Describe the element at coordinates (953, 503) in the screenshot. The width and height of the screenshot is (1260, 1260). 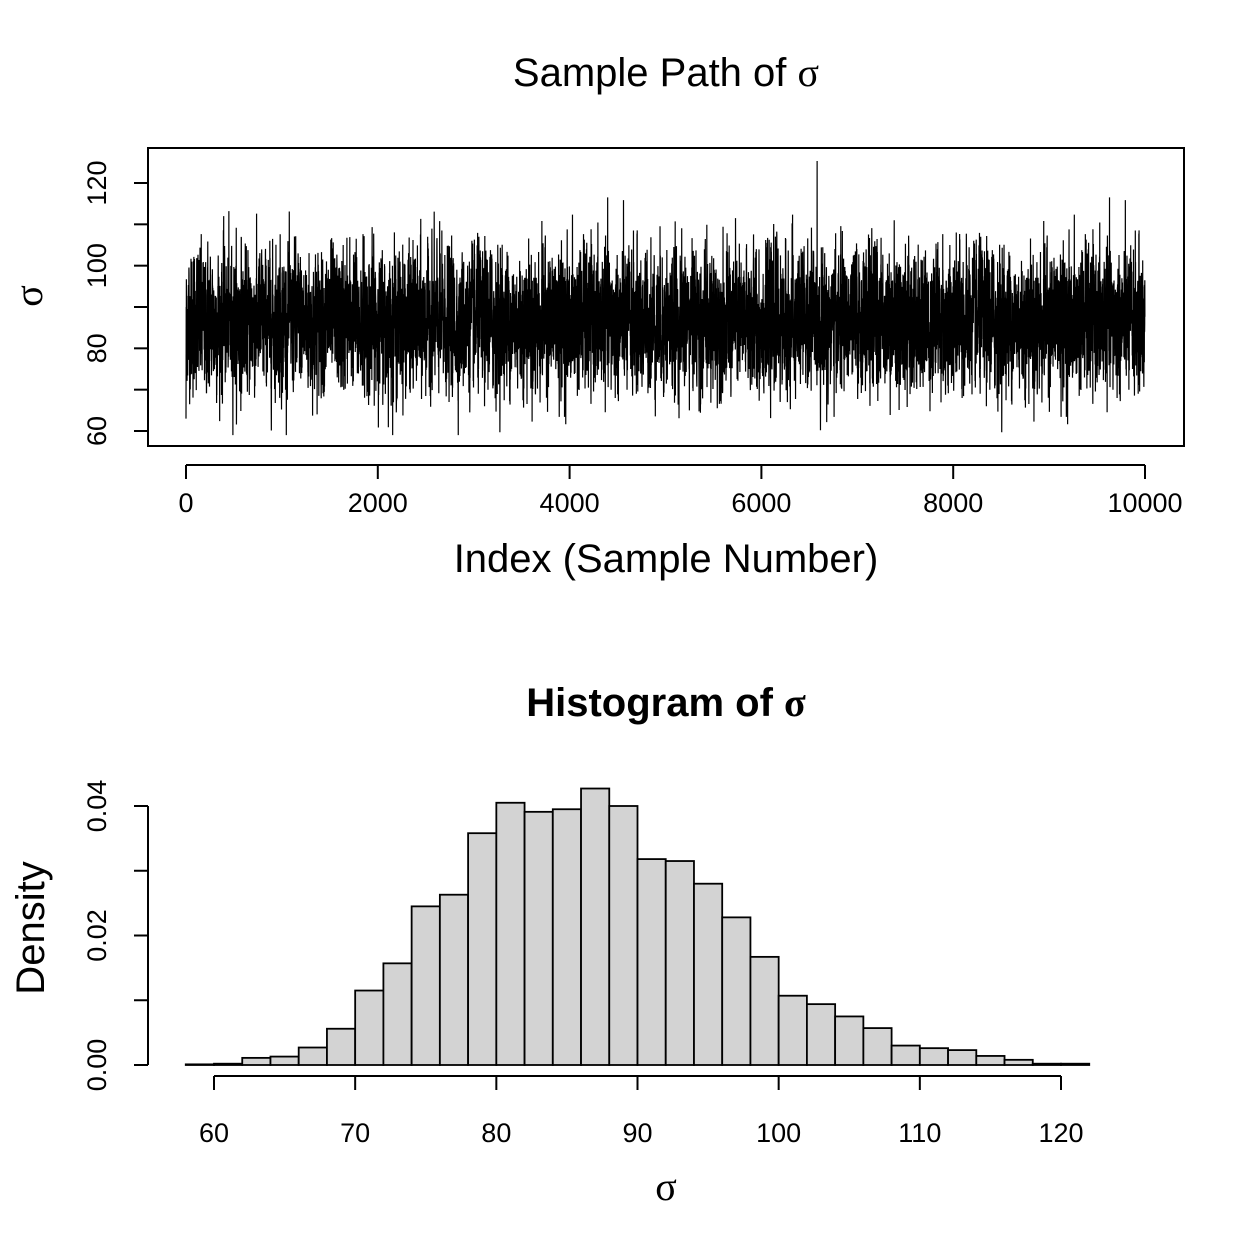
I see `trace-x-tick-label: 8000` at that location.